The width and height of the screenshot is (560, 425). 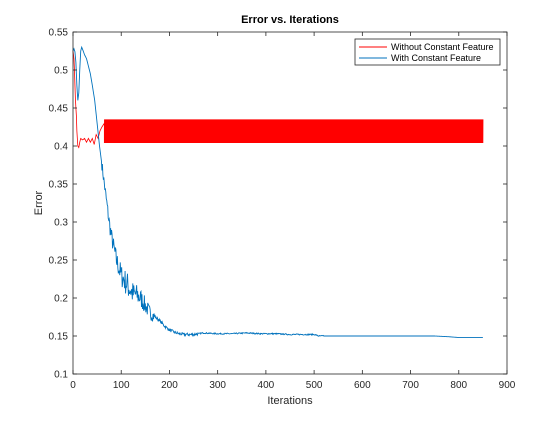 I want to click on x-tick-label: 400, so click(x=266, y=385).